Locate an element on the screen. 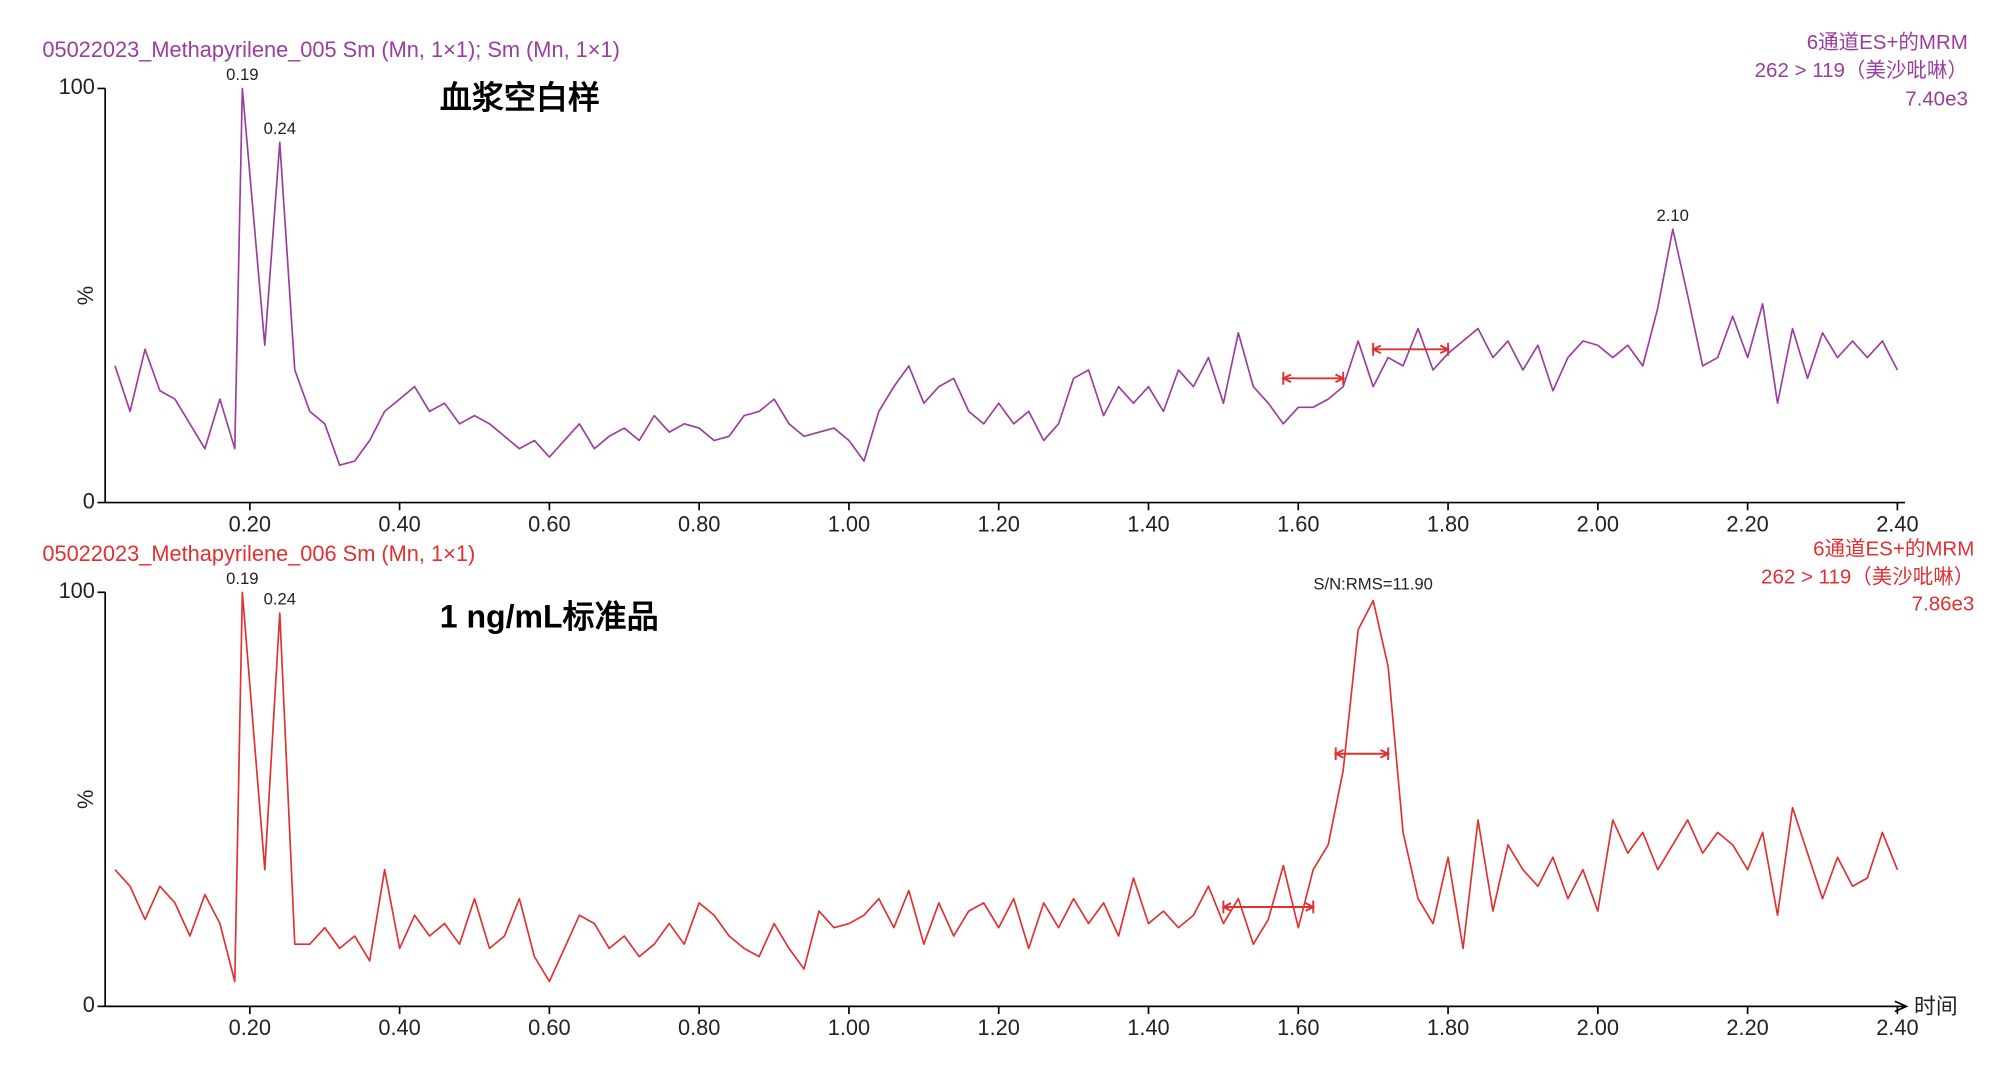  sample-label: 血浆空白样 is located at coordinates (520, 97).